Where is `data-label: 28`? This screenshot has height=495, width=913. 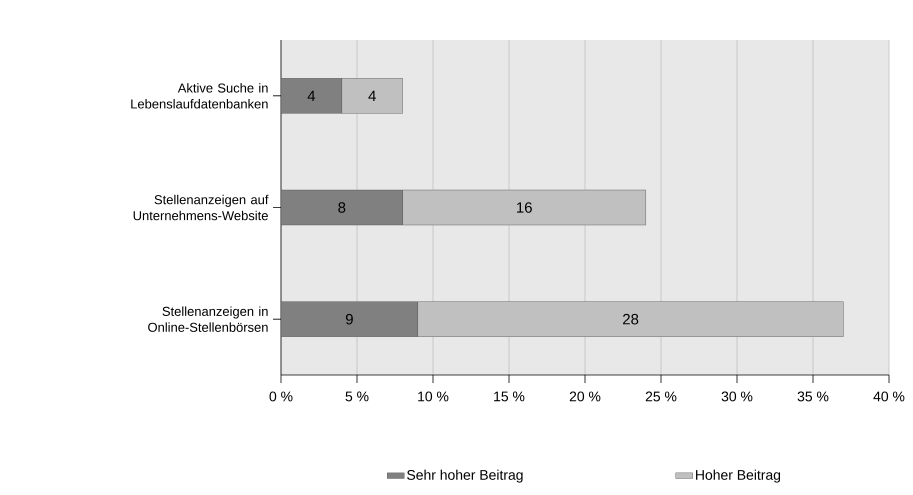 data-label: 28 is located at coordinates (630, 319).